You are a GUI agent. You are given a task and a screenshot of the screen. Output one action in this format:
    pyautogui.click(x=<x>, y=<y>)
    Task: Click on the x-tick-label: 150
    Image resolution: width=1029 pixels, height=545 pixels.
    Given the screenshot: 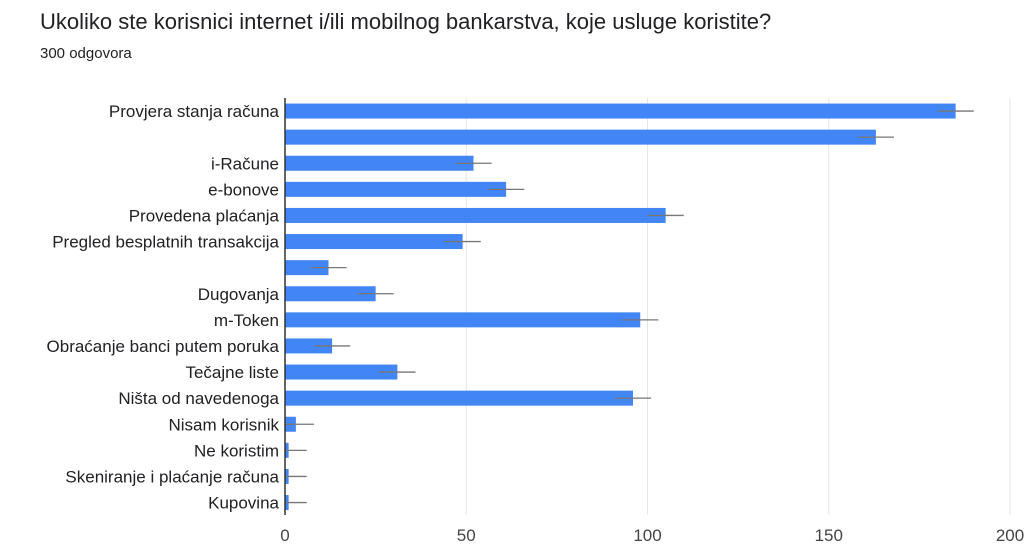 What is the action you would take?
    pyautogui.click(x=829, y=535)
    